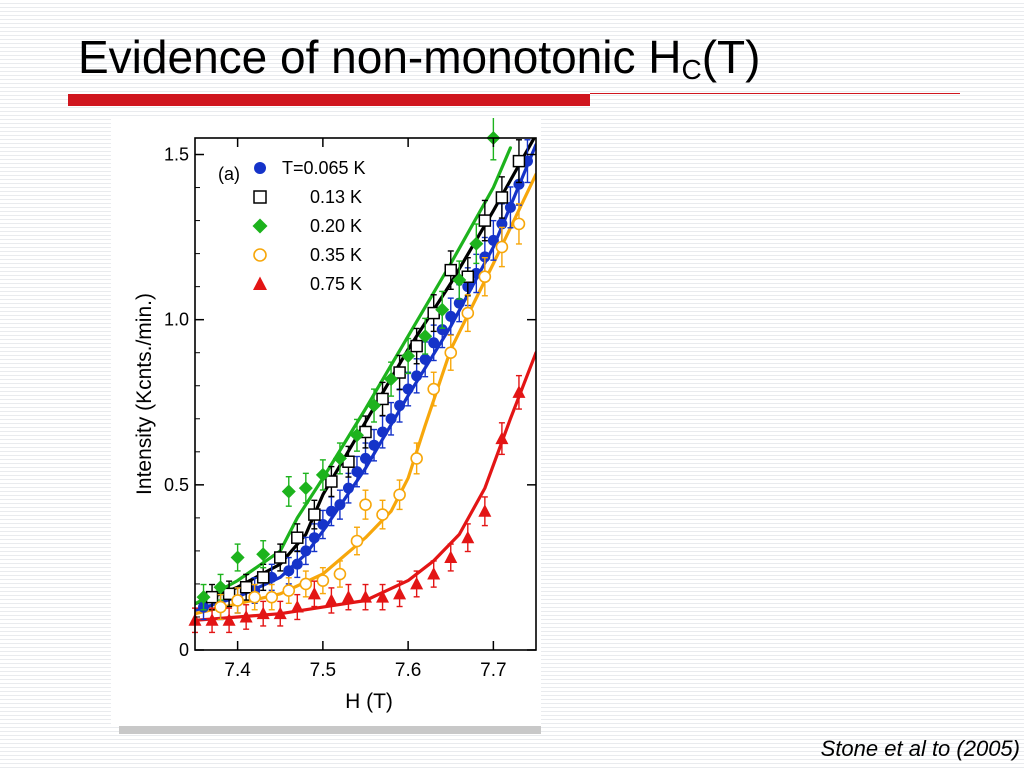 The width and height of the screenshot is (1024, 768). I want to click on legend-entry-0-20-k: 0.20 K, so click(307, 226).